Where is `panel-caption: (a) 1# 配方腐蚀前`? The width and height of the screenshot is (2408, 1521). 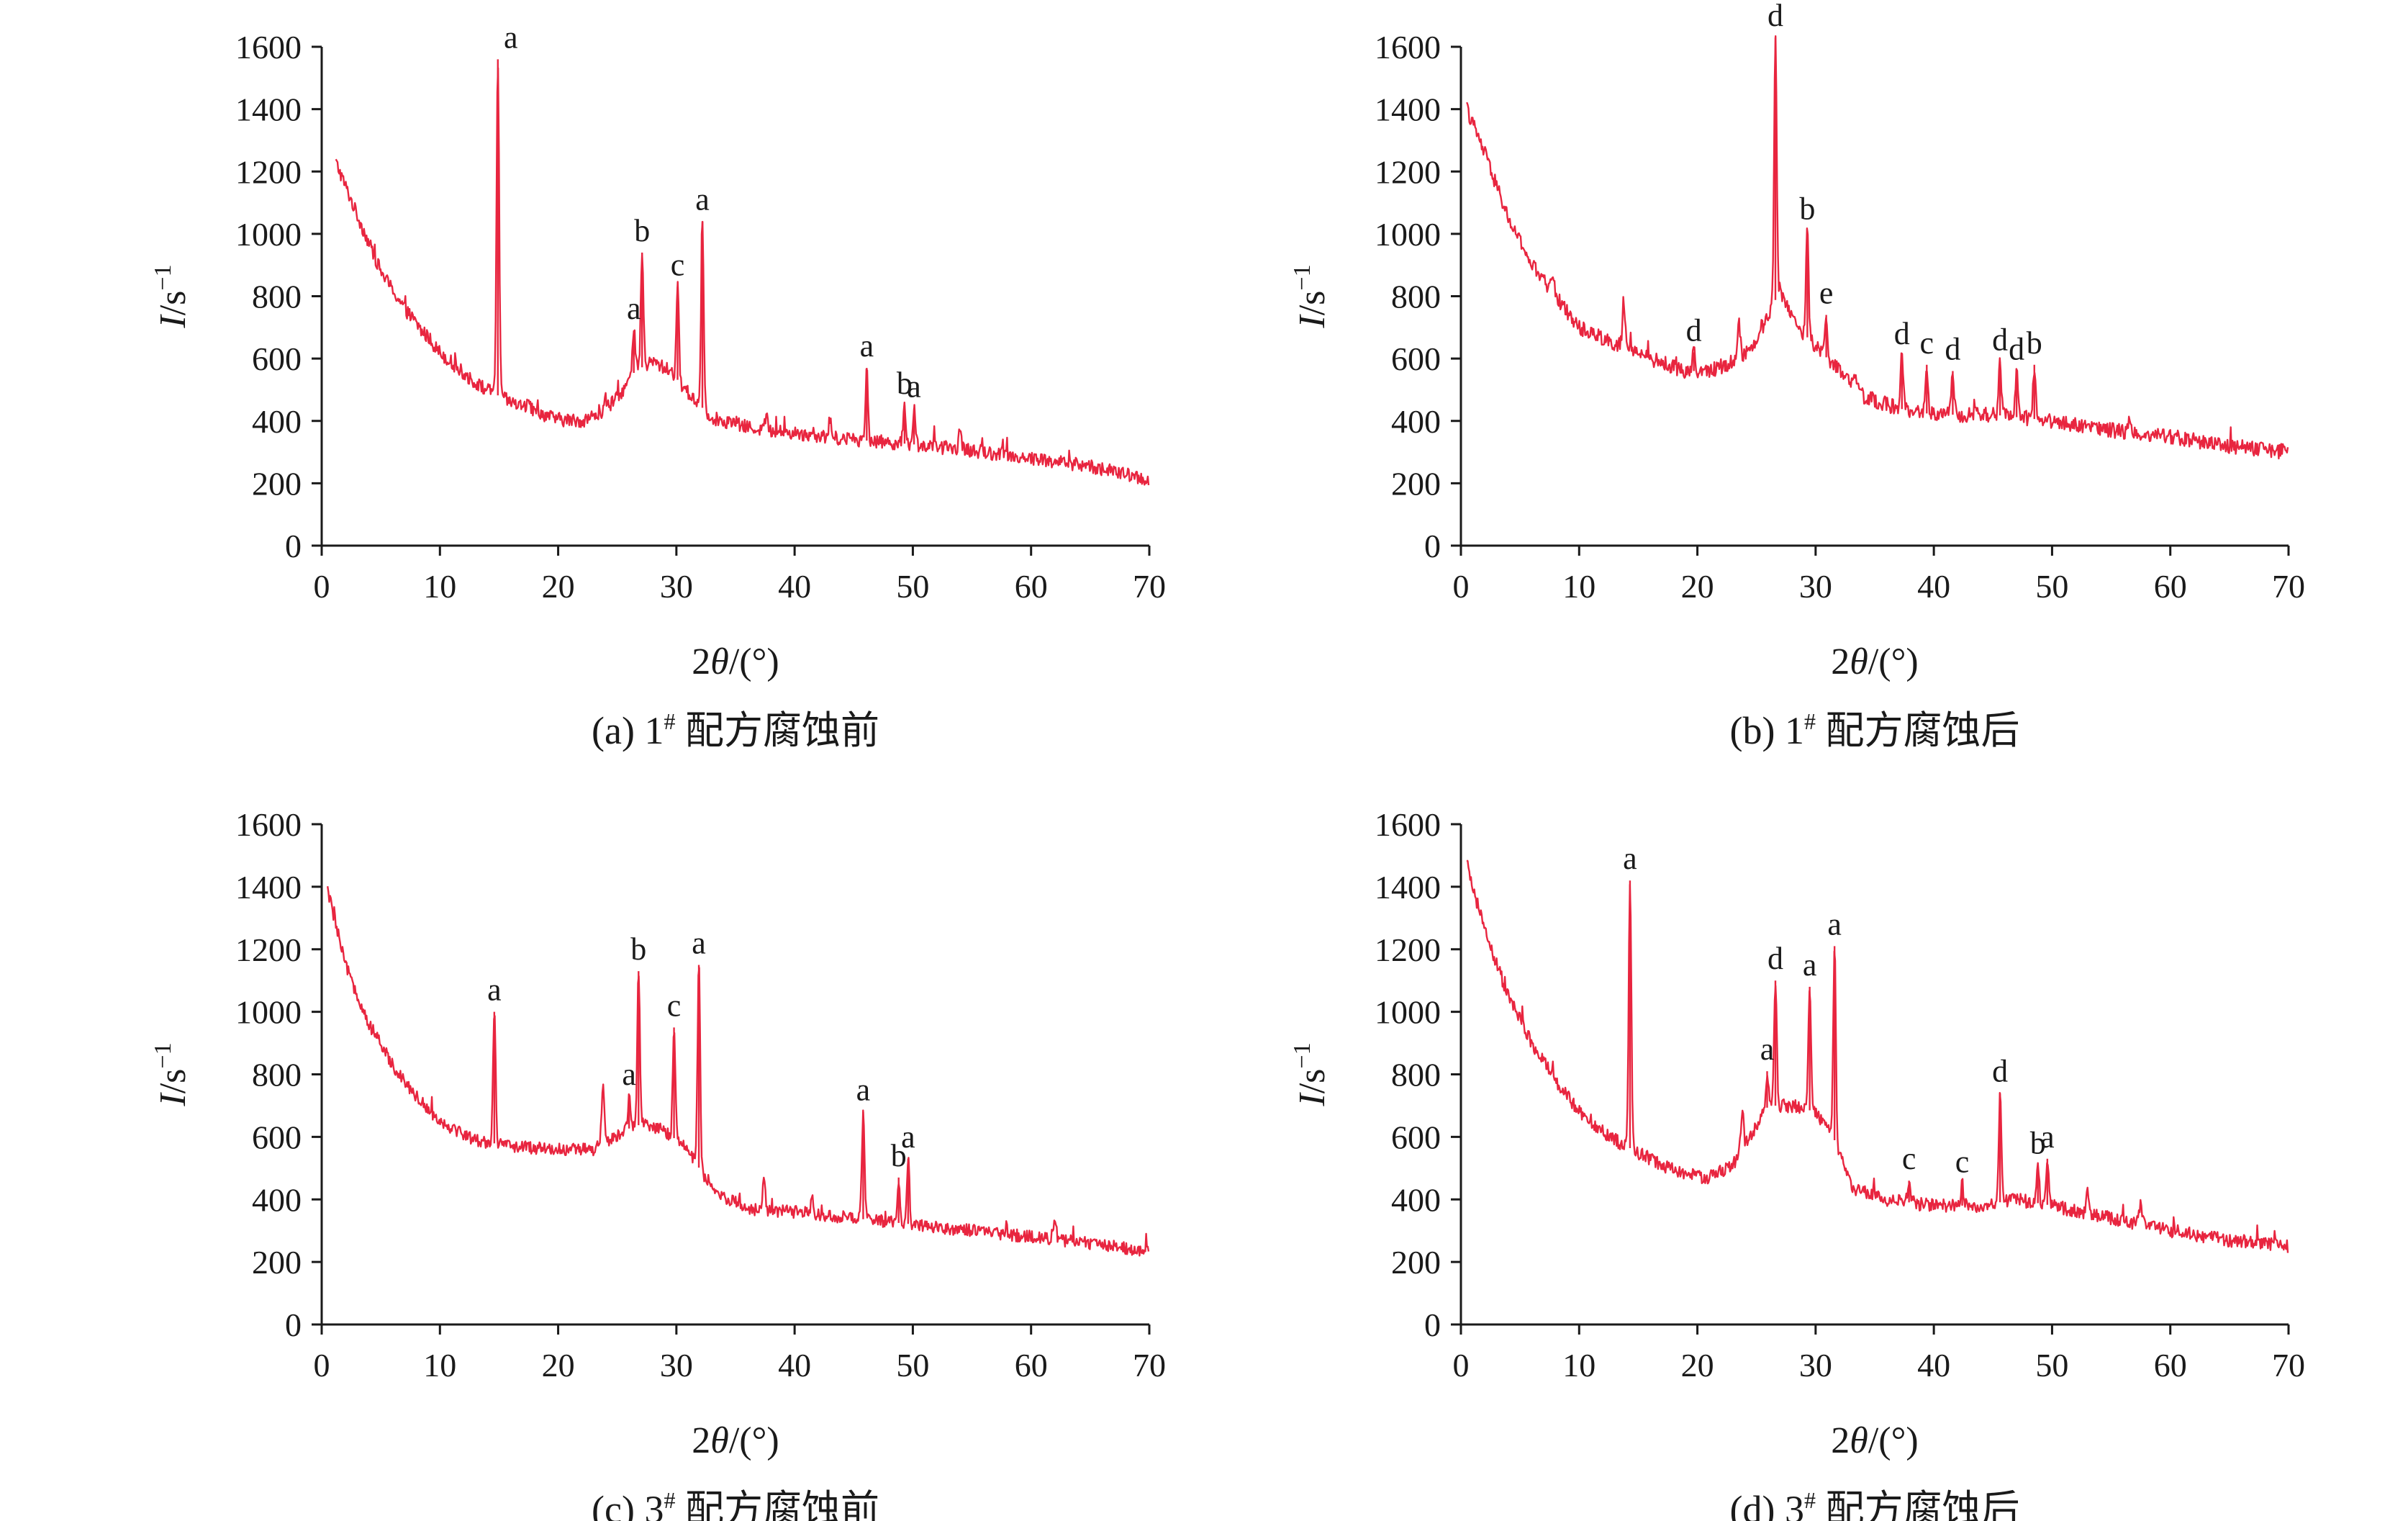
panel-caption: (a) 1# 配方腐蚀前 is located at coordinates (735, 730).